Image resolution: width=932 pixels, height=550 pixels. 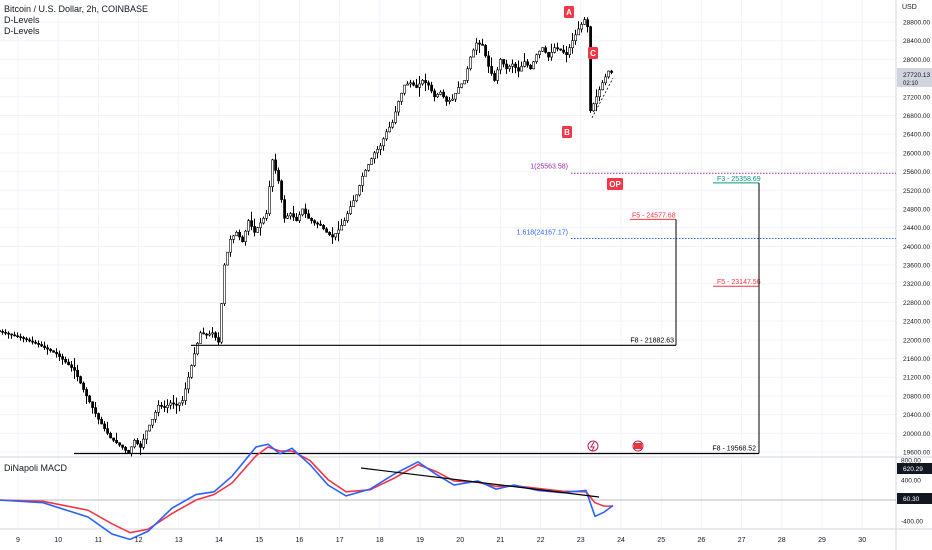 I want to click on indicator-dlevels-2: D-Levels, so click(x=22, y=31).